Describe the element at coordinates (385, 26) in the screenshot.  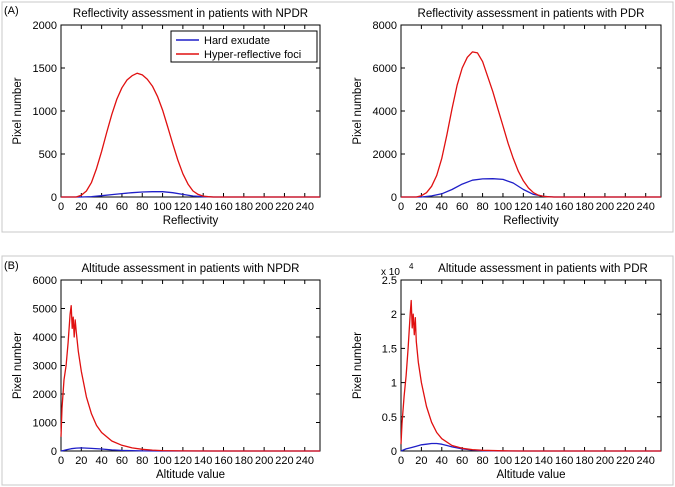
I see `y-tick-label: 8000` at that location.